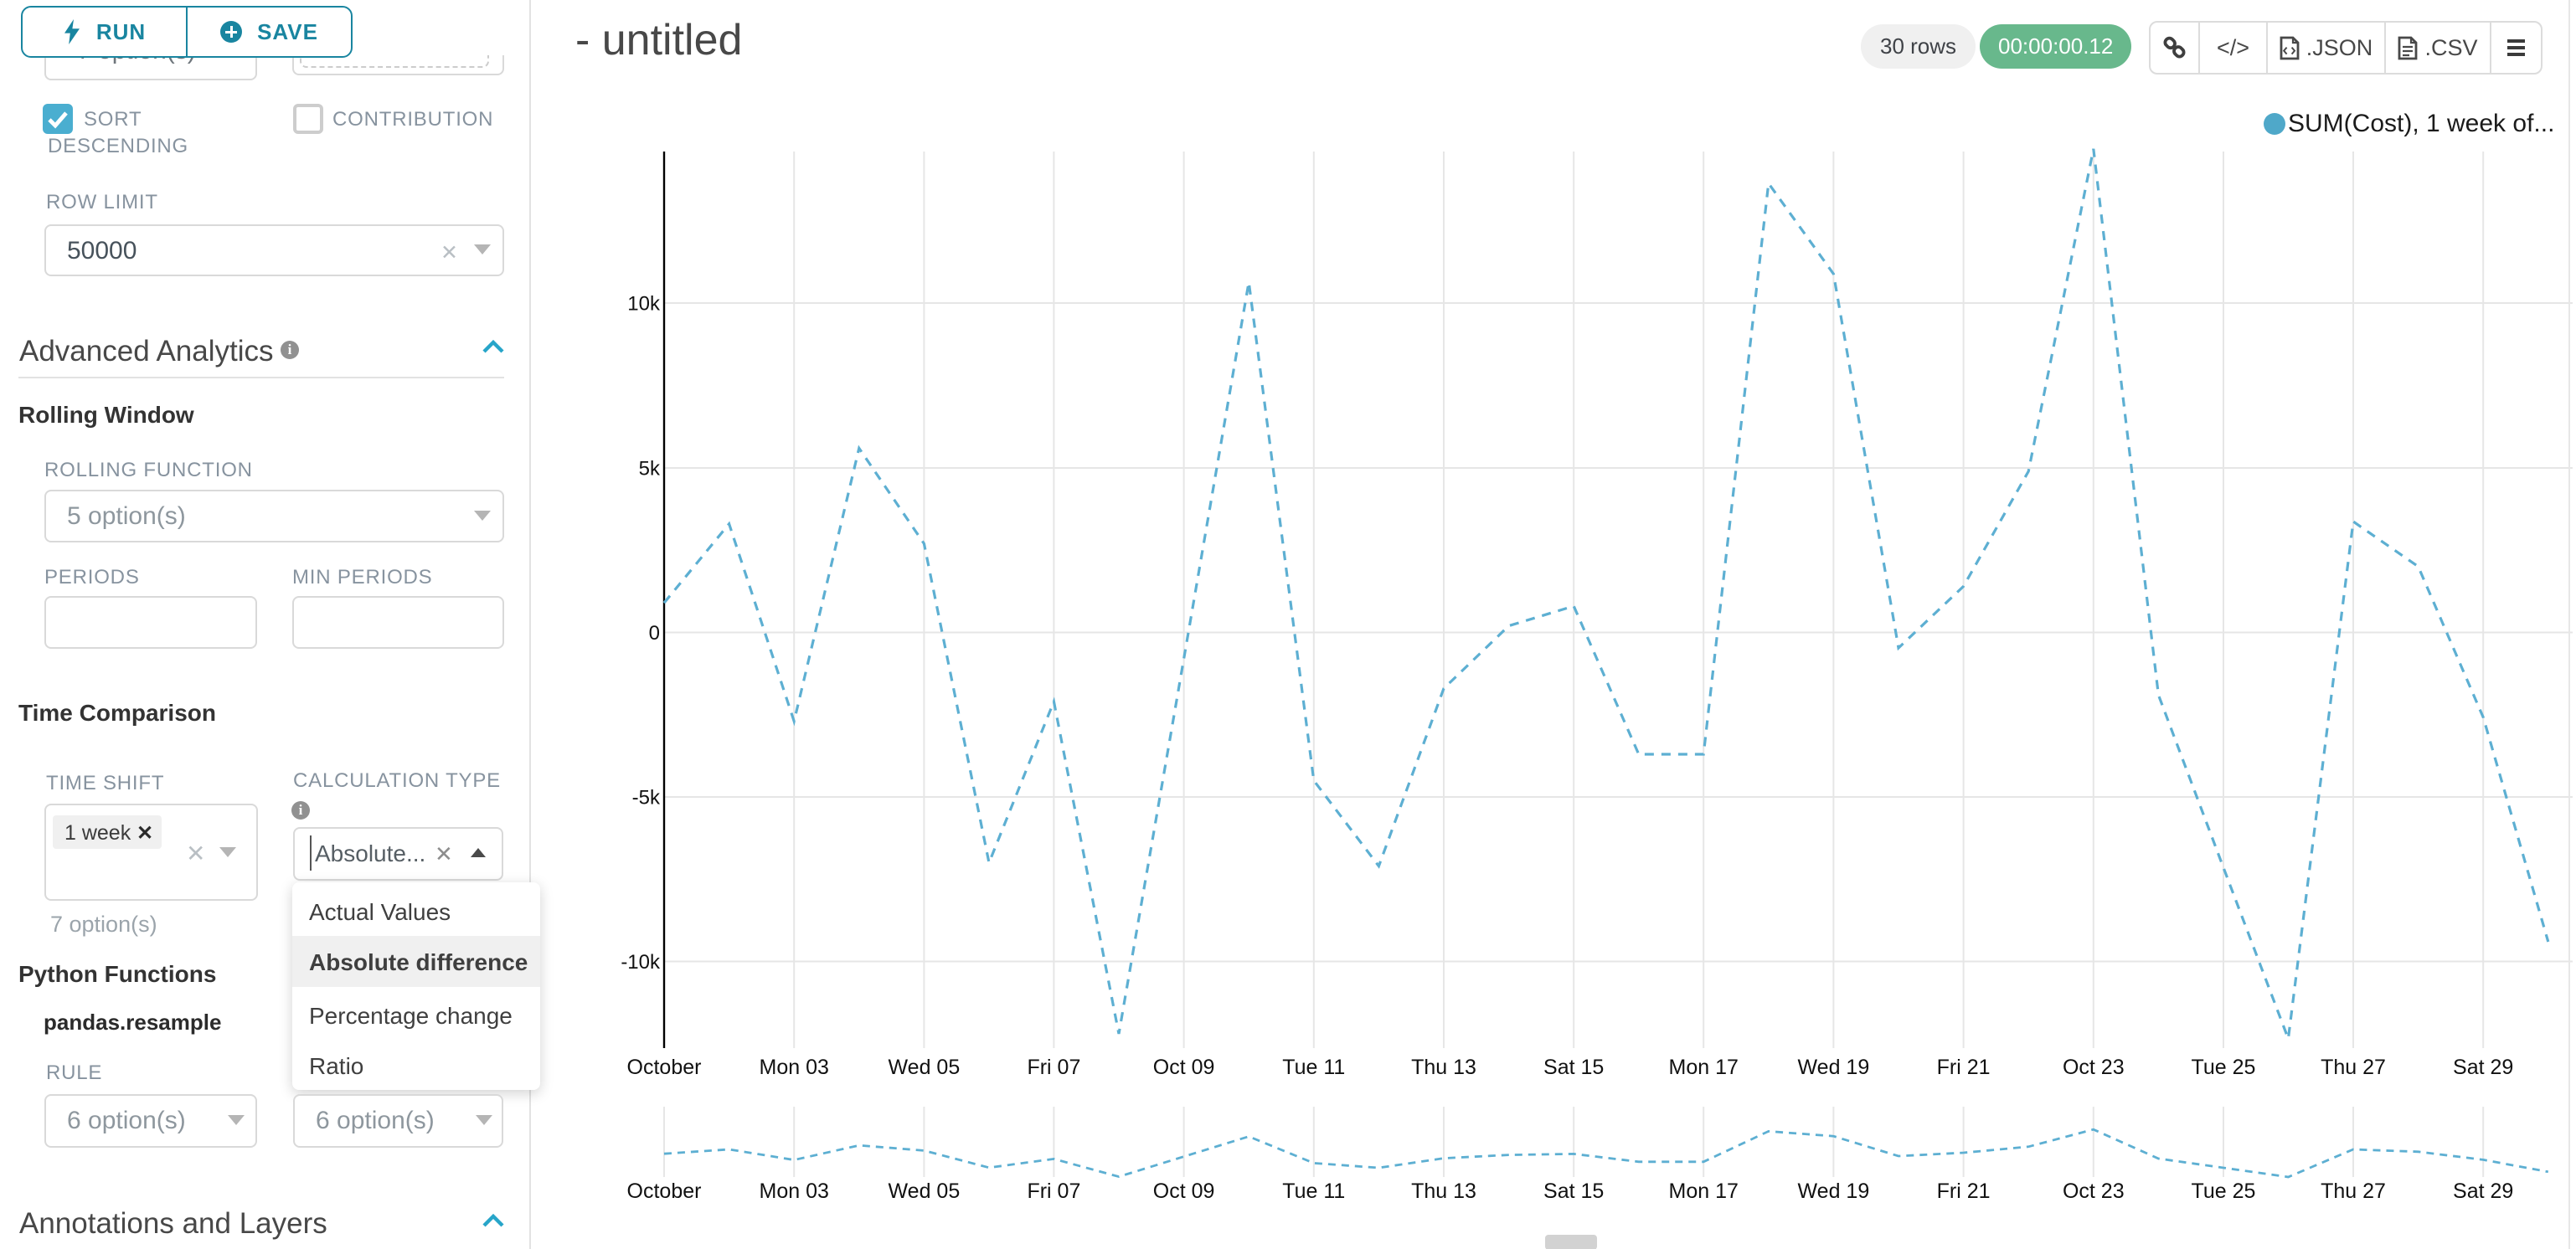 Image resolution: width=2576 pixels, height=1249 pixels. Describe the element at coordinates (644, 303) in the screenshot. I see `svg-text: 10k` at that location.